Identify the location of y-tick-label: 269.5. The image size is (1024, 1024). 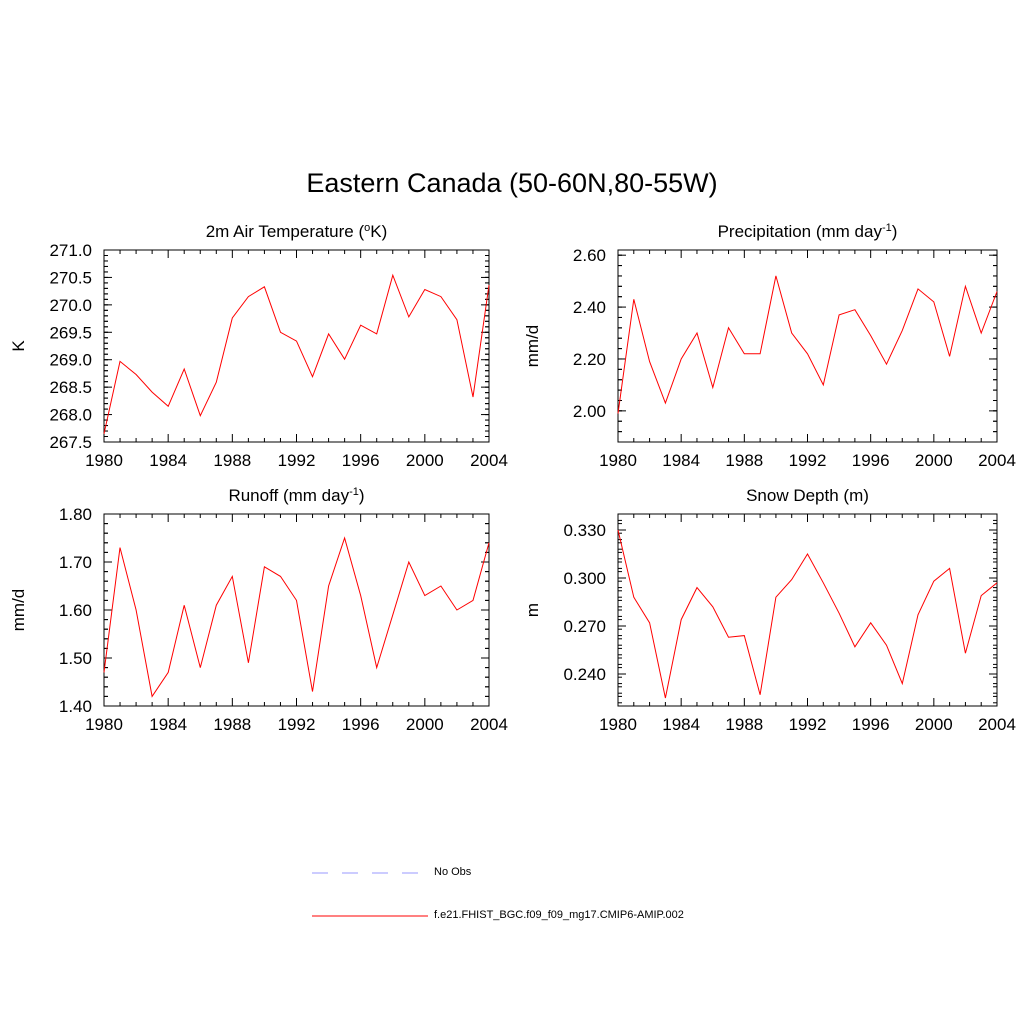
(70, 332).